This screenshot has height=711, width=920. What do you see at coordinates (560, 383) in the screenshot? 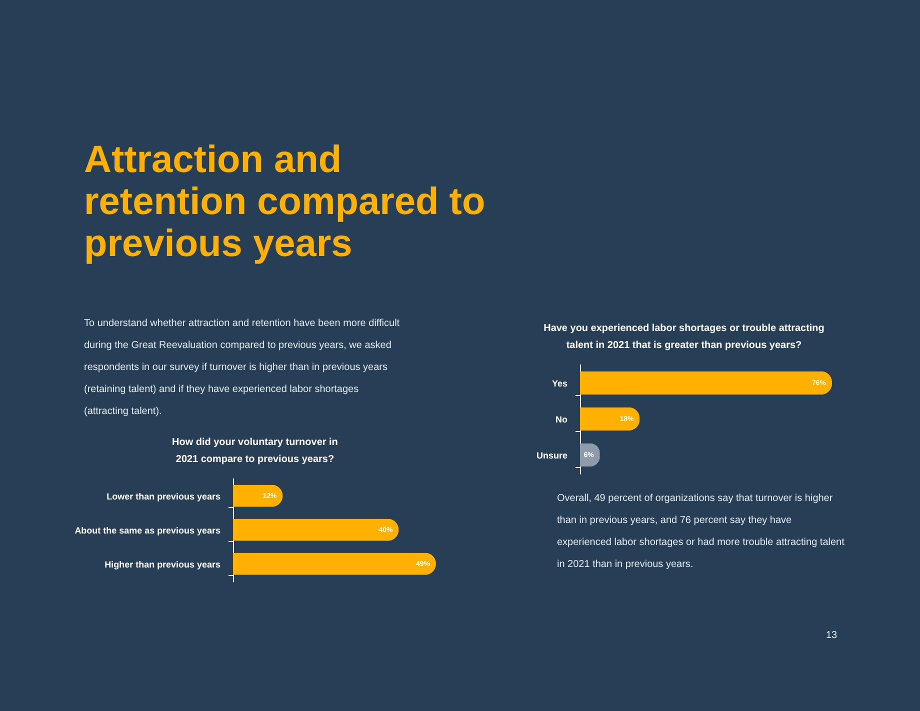
I see `y-tick-label: Yes` at bounding box center [560, 383].